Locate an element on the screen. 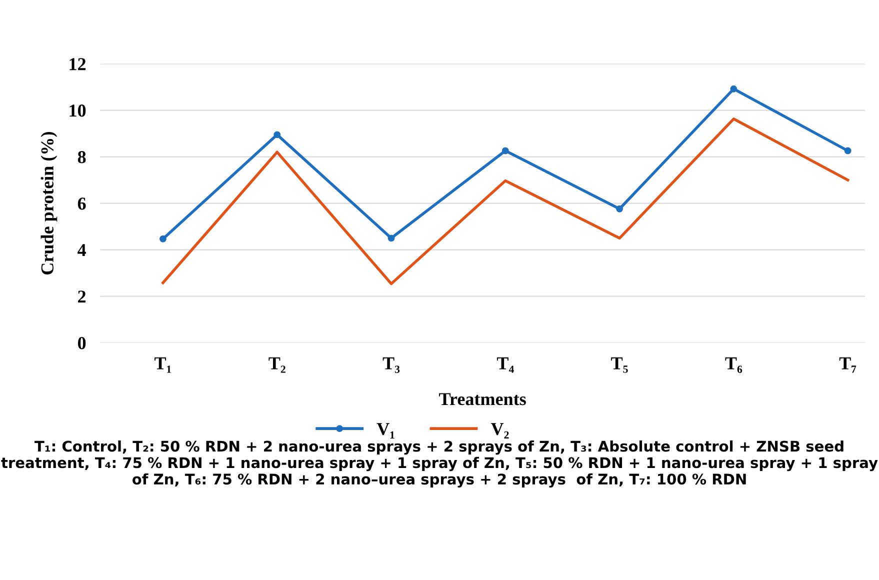 The height and width of the screenshot is (580, 879). y-tick-label: 10 is located at coordinates (78, 110).